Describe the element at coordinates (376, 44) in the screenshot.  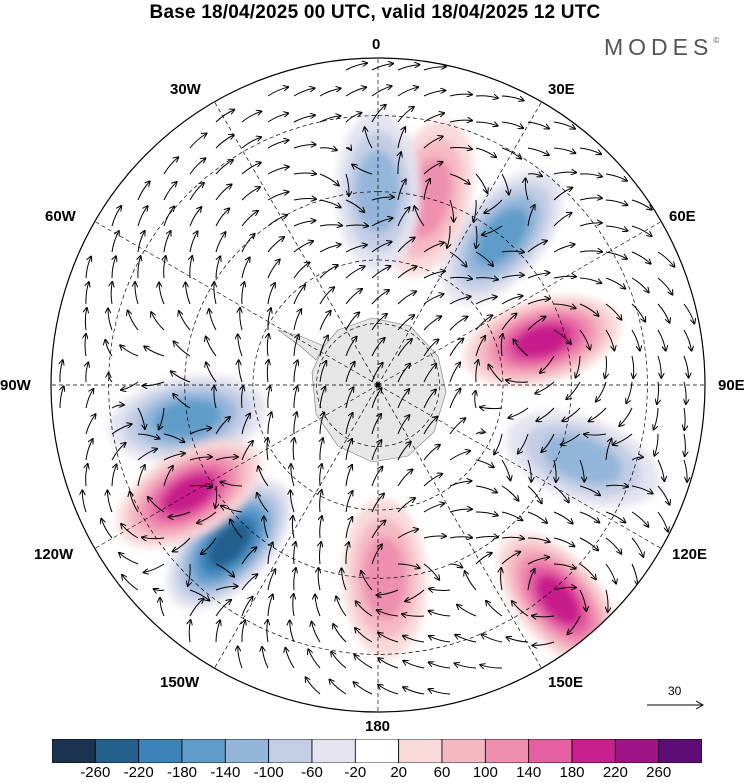
I see `lon-label-0: 0` at that location.